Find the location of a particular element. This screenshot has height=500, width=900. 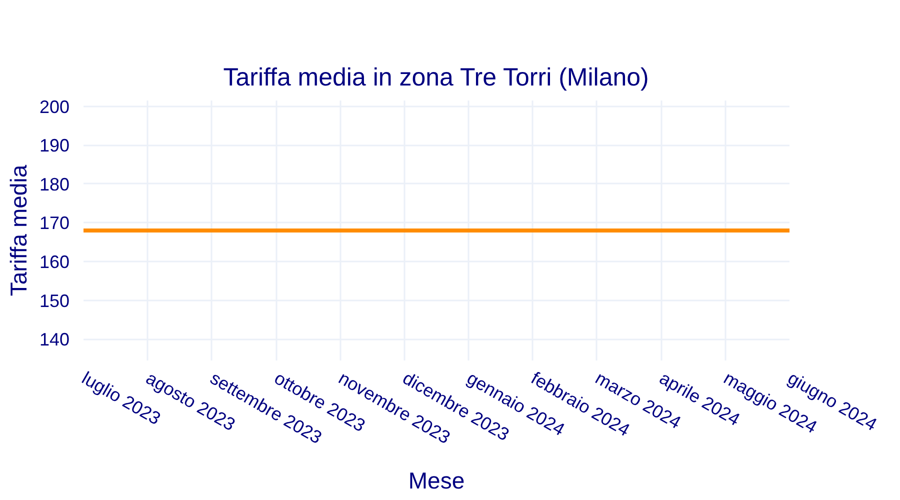

y-tick-label: 200 is located at coordinates (54, 106).